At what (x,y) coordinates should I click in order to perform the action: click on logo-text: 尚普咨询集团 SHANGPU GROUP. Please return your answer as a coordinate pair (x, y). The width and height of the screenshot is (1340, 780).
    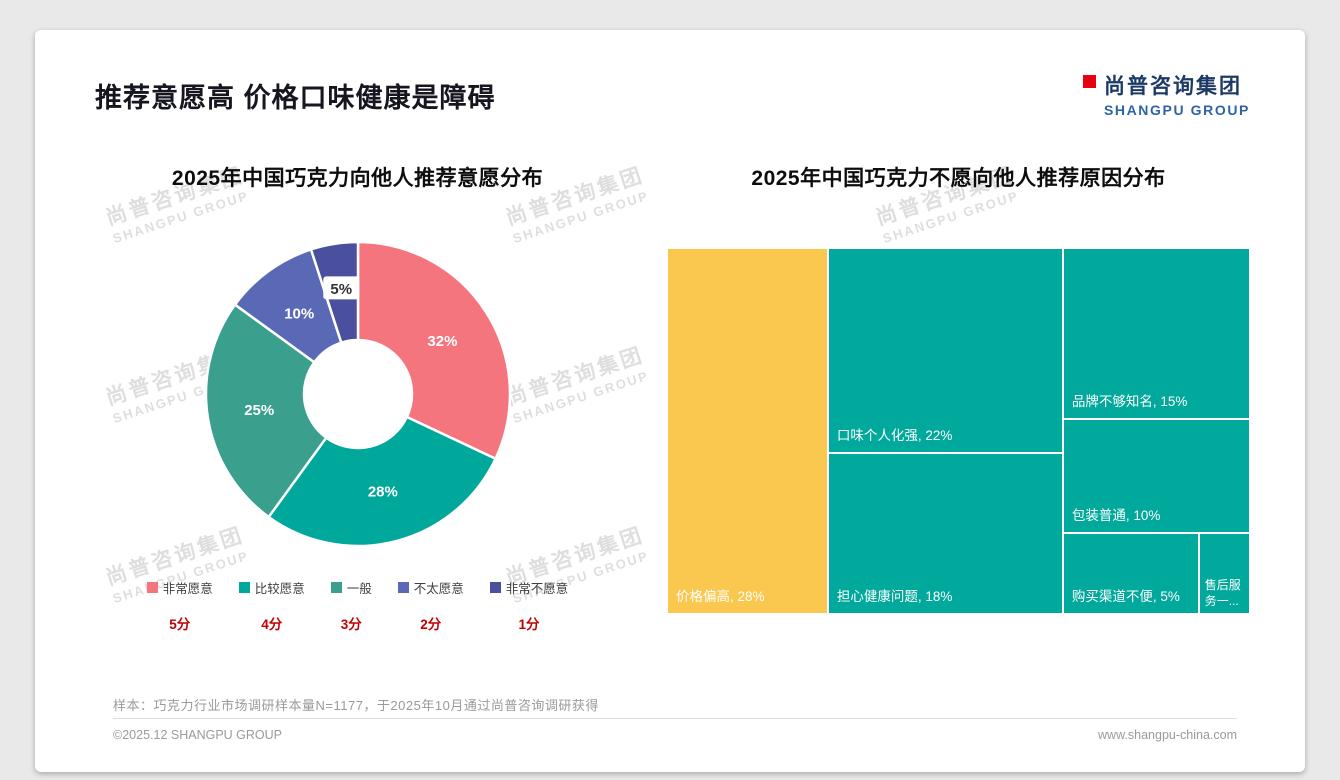
    Looking at the image, I should click on (1177, 94).